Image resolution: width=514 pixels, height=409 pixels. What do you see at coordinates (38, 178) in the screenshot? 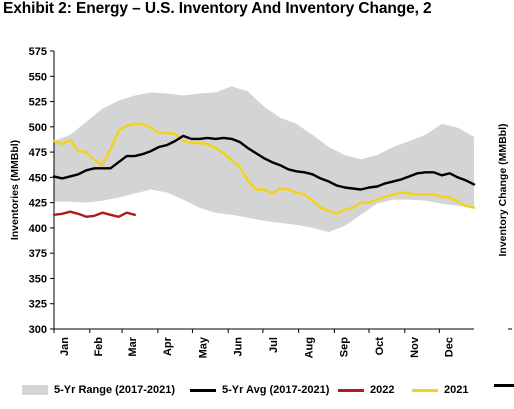
I see `y-tick-label: 450` at bounding box center [38, 178].